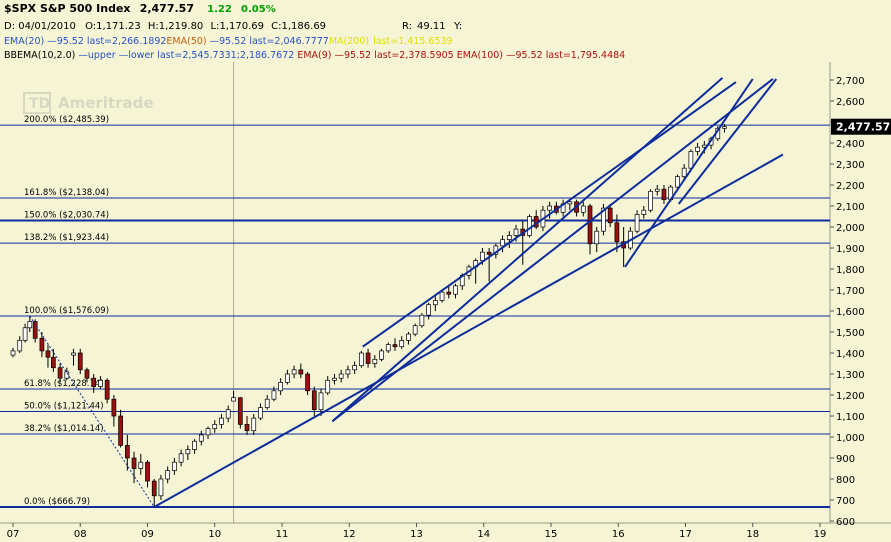 This screenshot has height=542, width=891. Describe the element at coordinates (850, 333) in the screenshot. I see `y-tick-label: 1,500` at that location.